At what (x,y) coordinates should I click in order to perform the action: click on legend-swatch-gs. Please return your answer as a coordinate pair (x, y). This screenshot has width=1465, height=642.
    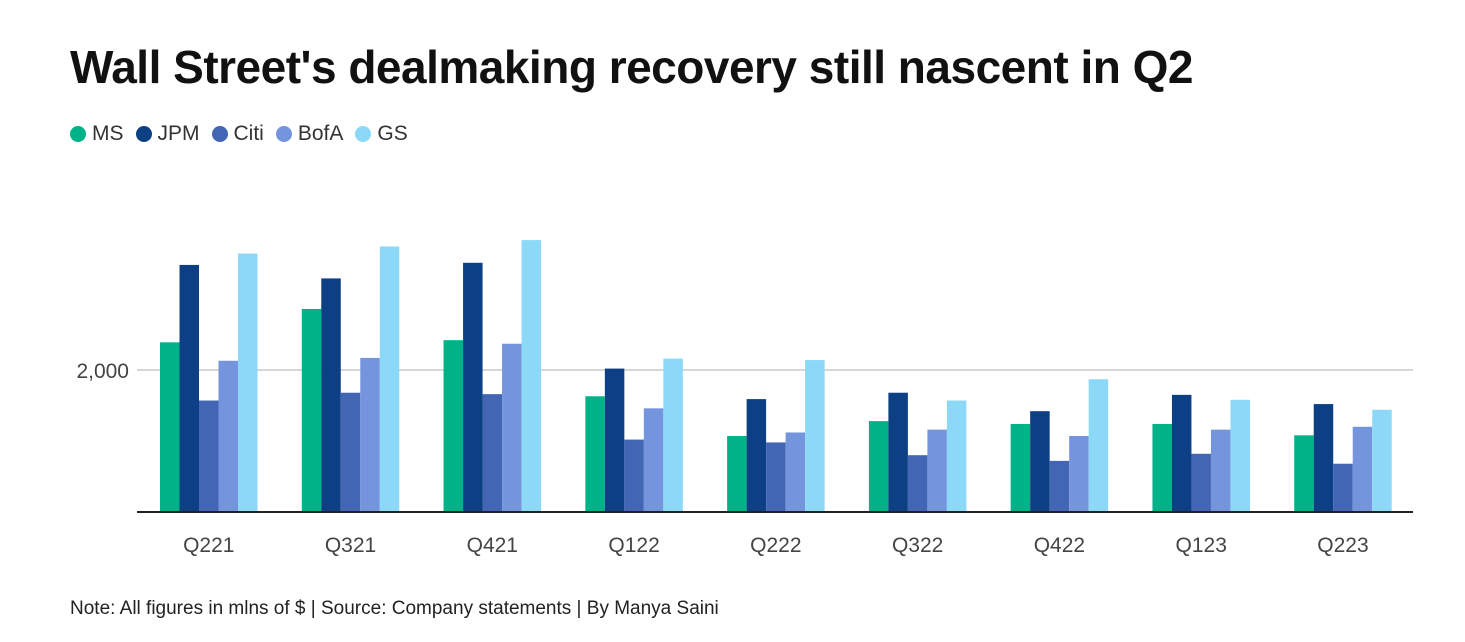
    Looking at the image, I should click on (363, 134).